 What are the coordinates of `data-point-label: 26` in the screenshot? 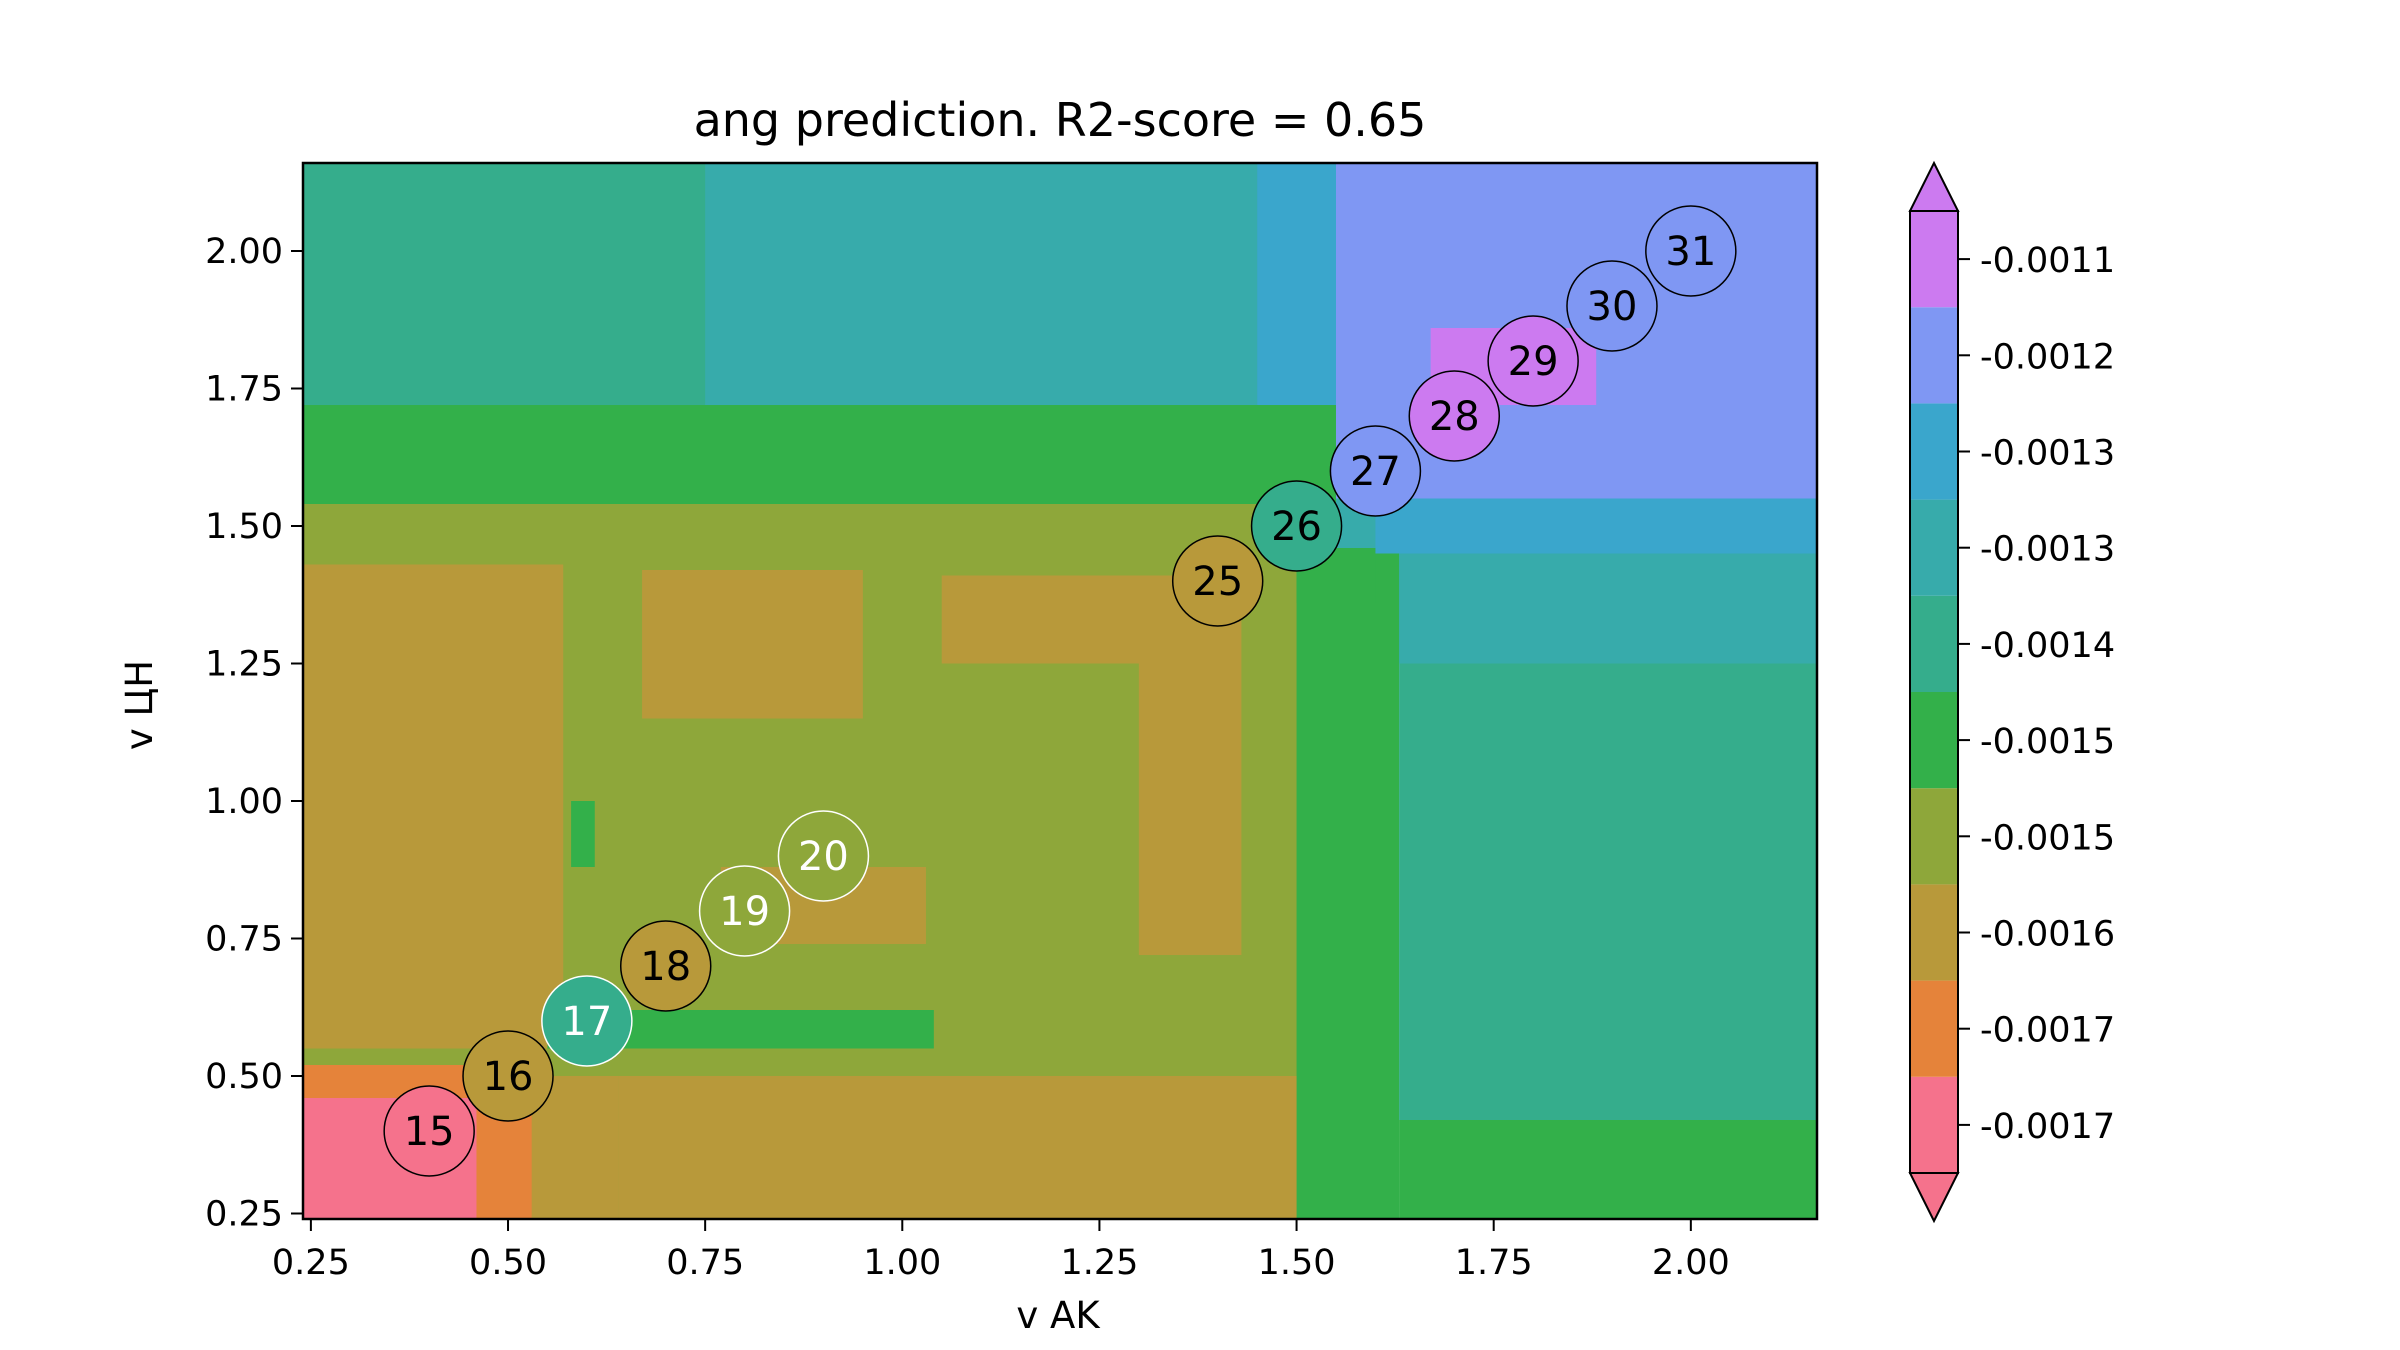 It's located at (1296, 527).